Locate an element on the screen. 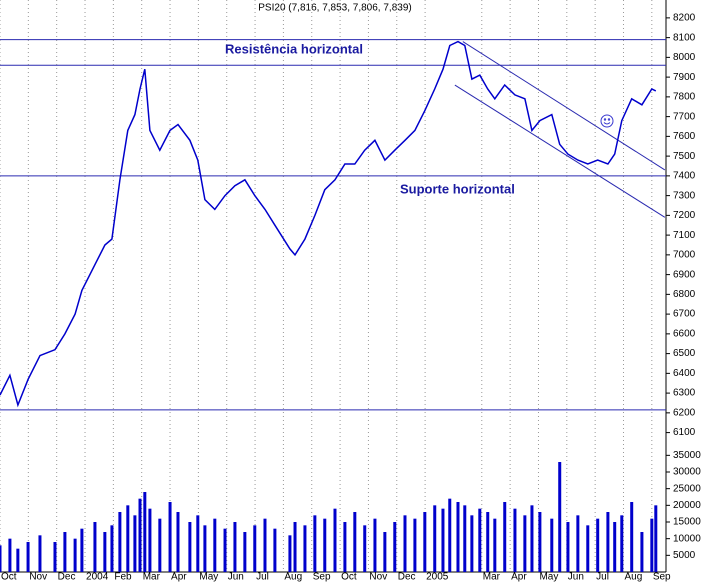  y-tick-label: 30000 is located at coordinates (687, 472).